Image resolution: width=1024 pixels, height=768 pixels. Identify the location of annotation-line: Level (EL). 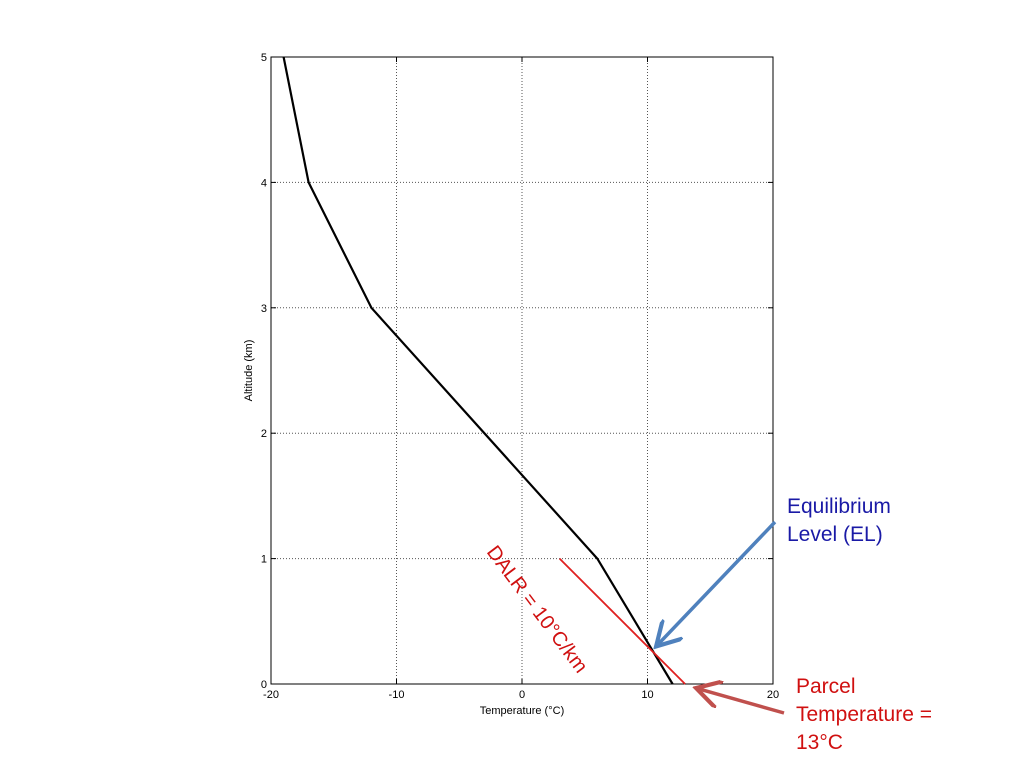
(835, 534).